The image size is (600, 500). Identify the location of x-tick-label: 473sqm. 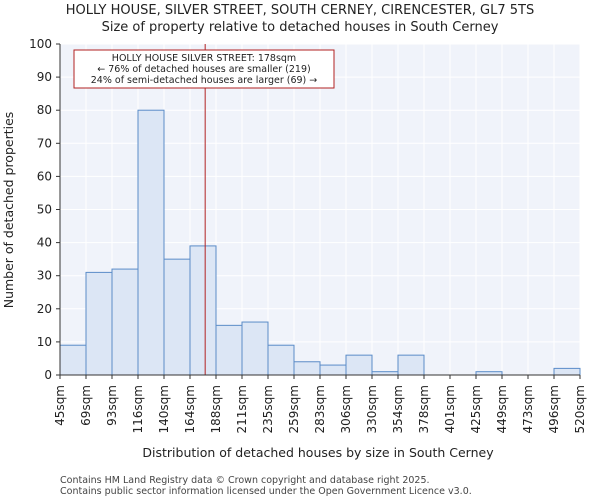
(528, 409).